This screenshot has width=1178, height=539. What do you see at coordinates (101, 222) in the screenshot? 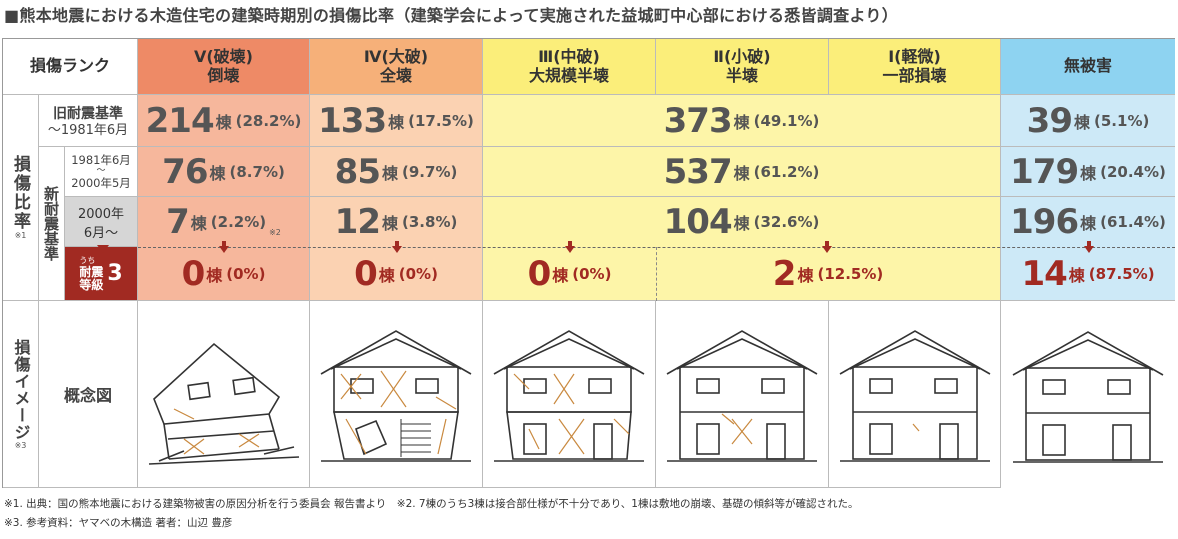
I see `period-2000-label: 2000年 6月～` at bounding box center [101, 222].